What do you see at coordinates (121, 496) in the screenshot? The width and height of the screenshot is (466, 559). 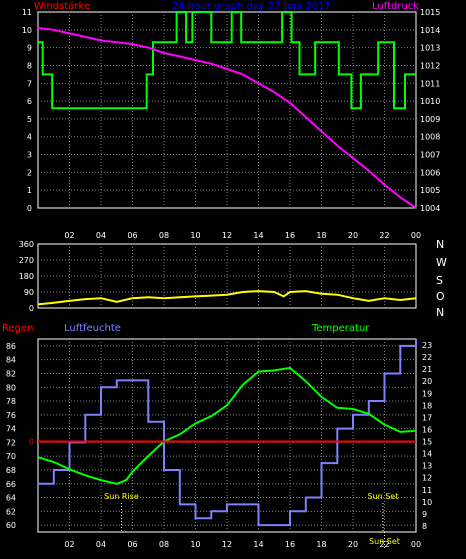 I see `sun-event-label: Sun Rise` at bounding box center [121, 496].